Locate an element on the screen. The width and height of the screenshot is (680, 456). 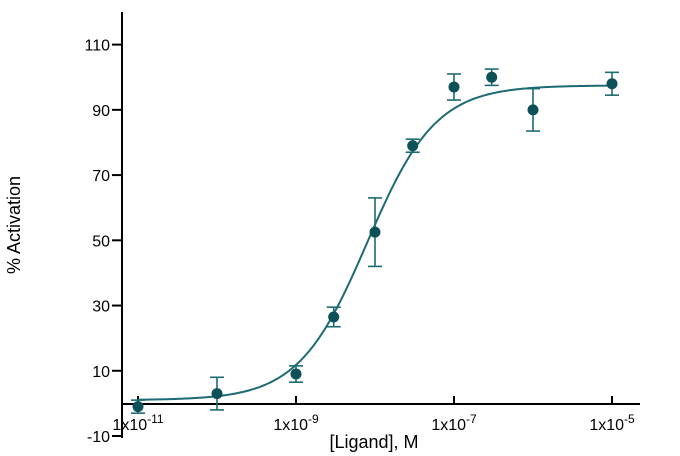
y-tick-label: 70 is located at coordinates (101, 176).